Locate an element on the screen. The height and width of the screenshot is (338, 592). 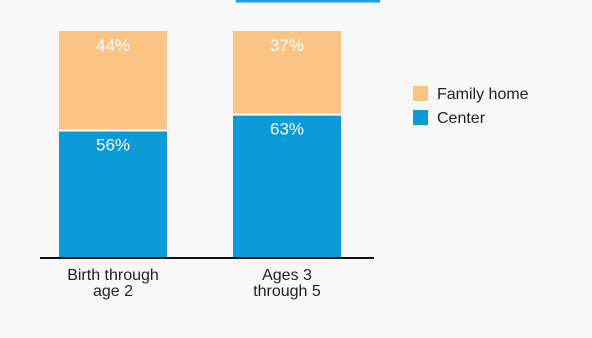
x-tick-label-2-line-2: through 5 is located at coordinates (287, 291).